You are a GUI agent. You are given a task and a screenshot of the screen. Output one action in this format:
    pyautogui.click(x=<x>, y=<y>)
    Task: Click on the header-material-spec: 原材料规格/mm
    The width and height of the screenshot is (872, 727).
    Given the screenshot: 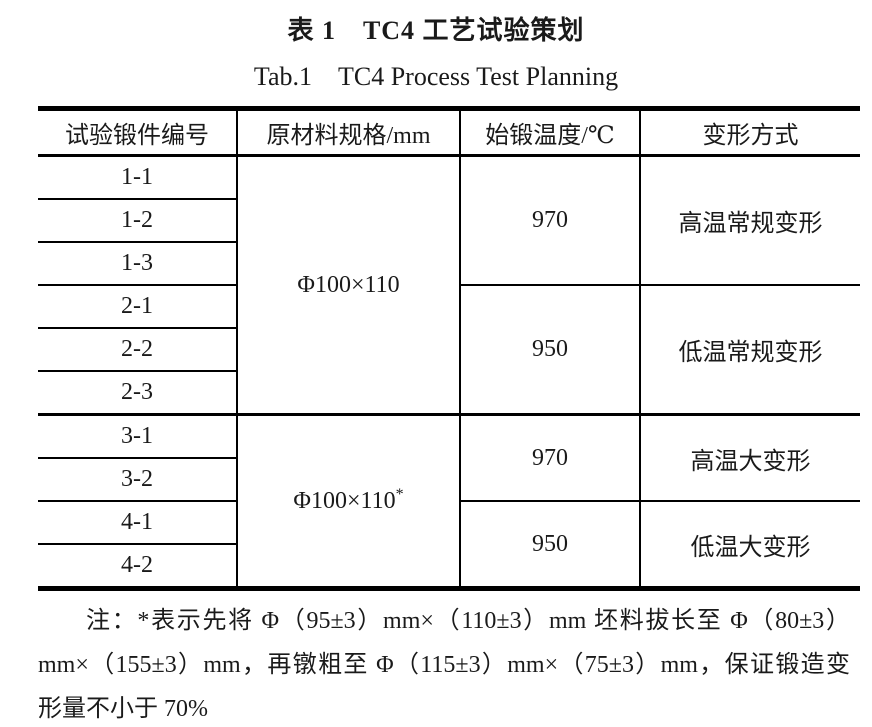 What is the action you would take?
    pyautogui.click(x=348, y=132)
    